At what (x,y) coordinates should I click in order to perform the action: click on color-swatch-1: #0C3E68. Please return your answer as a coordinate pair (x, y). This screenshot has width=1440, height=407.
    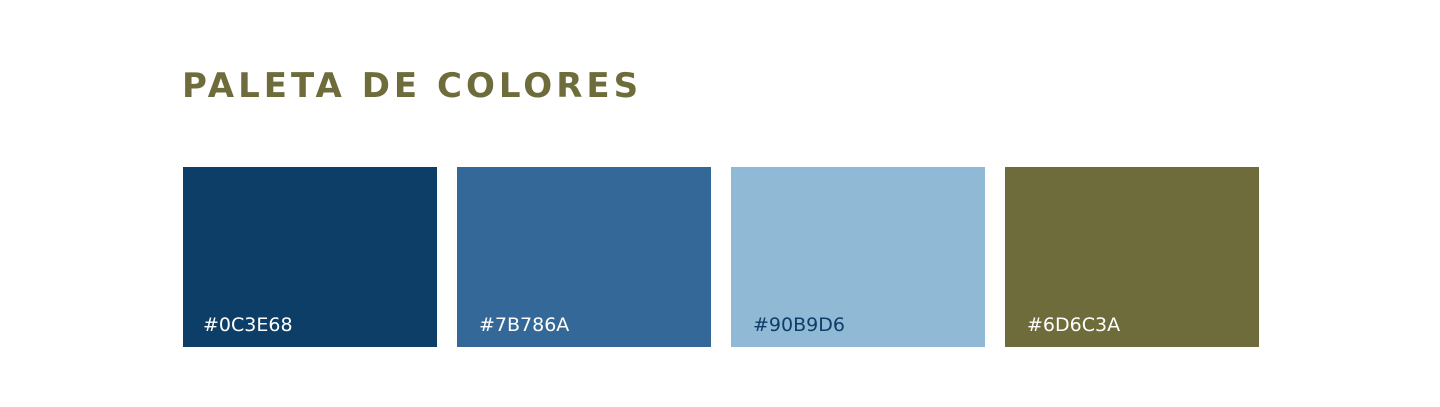
    Looking at the image, I should click on (310, 257).